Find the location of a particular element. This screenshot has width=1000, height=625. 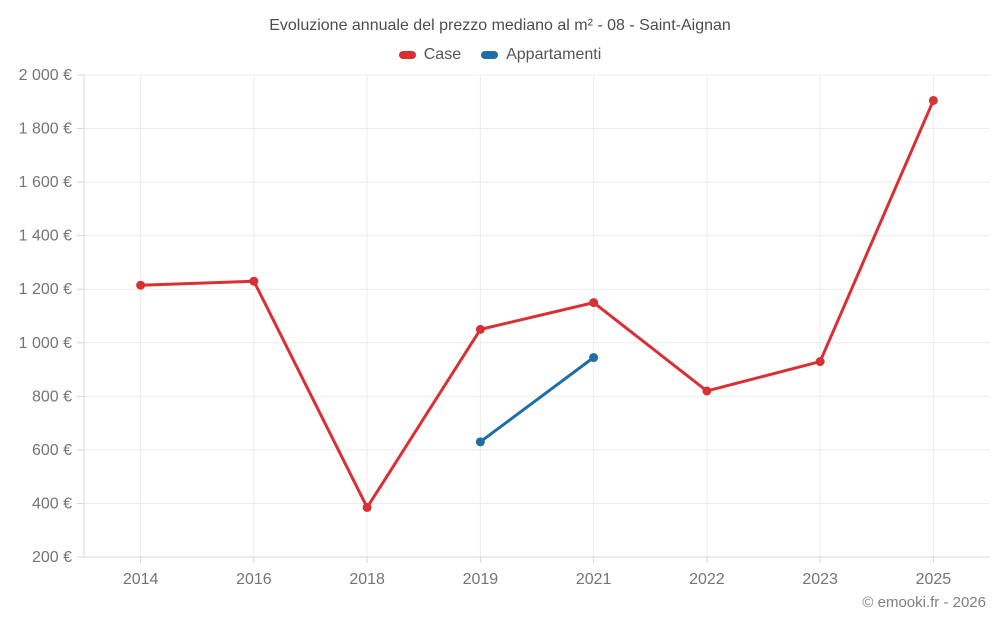

footer-credit: © emooki.fr - 2026 is located at coordinates (924, 602).